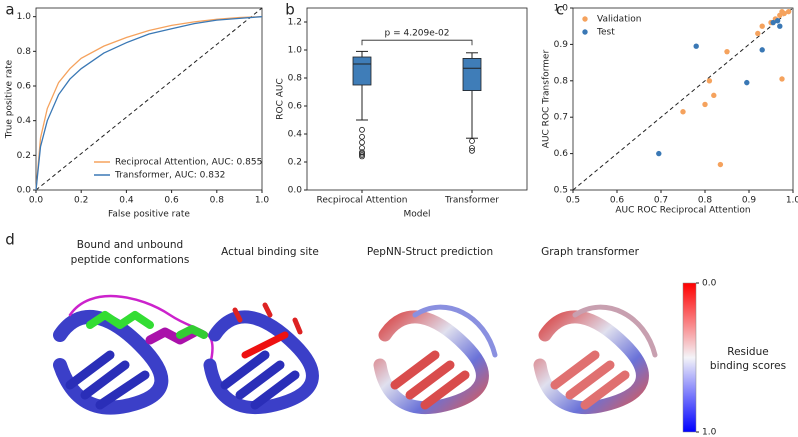 The image size is (798, 437). What do you see at coordinates (471, 201) in the screenshot?
I see `x-tick-label: Transformer` at bounding box center [471, 201].